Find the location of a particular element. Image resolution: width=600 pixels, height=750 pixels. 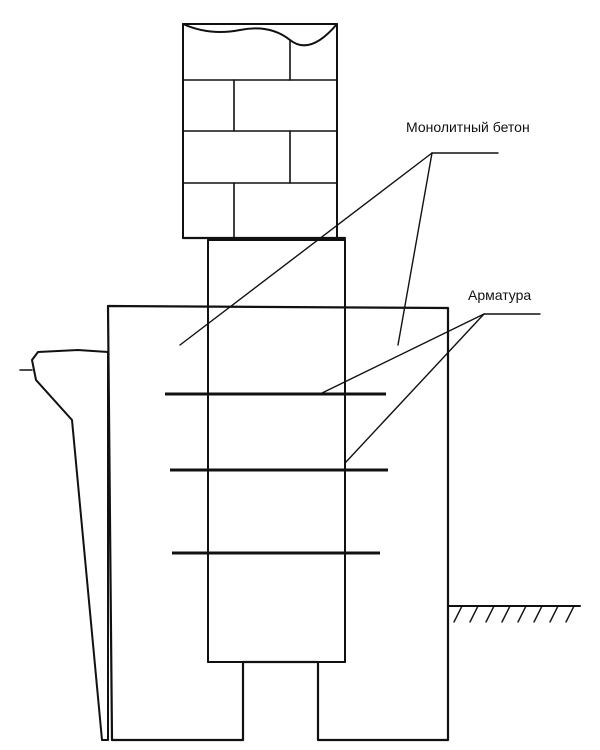

label-rebar: Арматура is located at coordinates (499, 295).